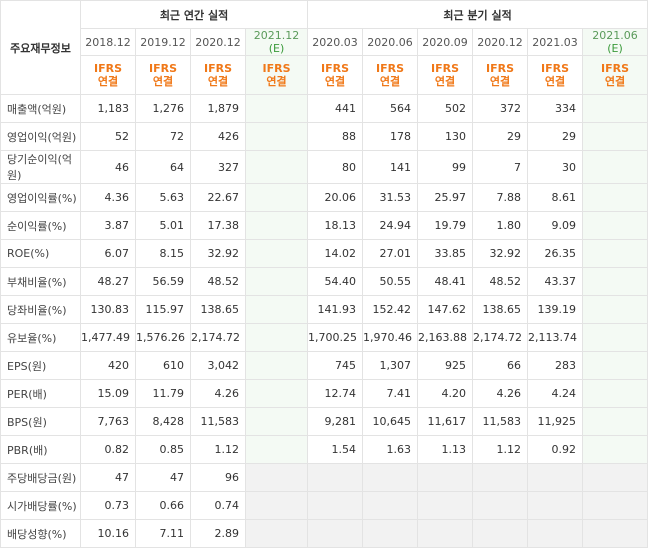  Describe the element at coordinates (390, 337) in the screenshot. I see `table-cell: 1,970.46` at that location.